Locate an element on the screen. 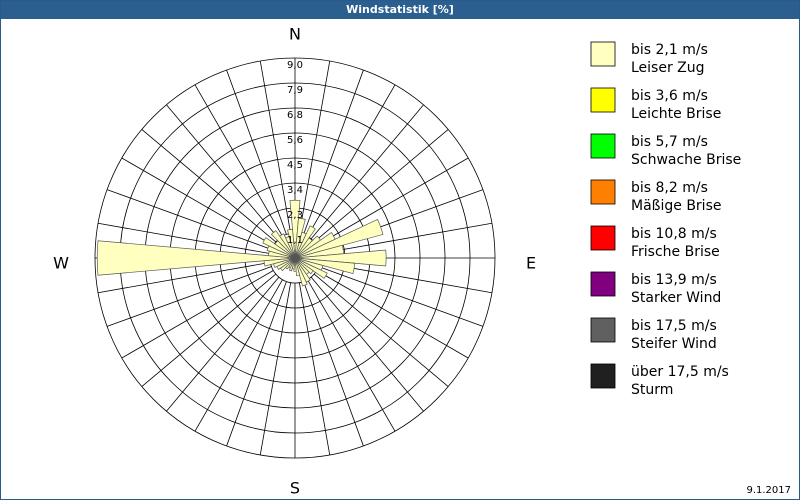 The image size is (800, 500). r-tick-label: 7,9 is located at coordinates (295, 90).